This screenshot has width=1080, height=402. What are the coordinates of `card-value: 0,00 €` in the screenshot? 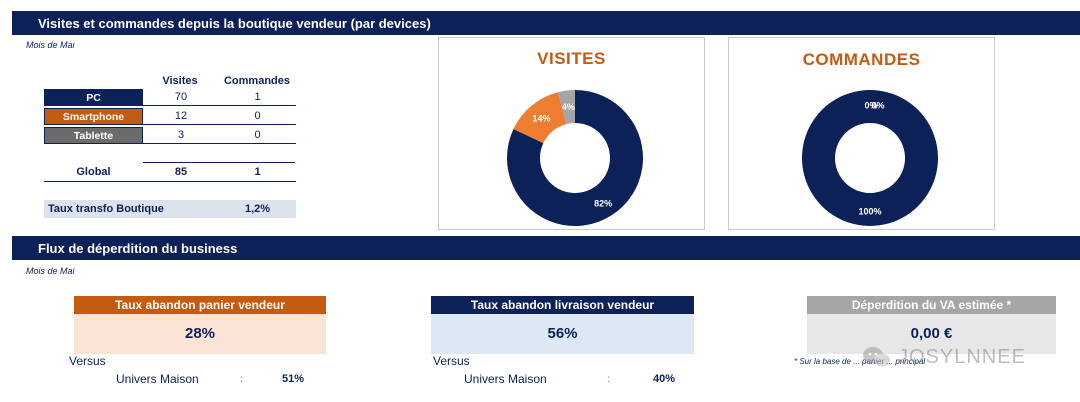 It's located at (931, 334).